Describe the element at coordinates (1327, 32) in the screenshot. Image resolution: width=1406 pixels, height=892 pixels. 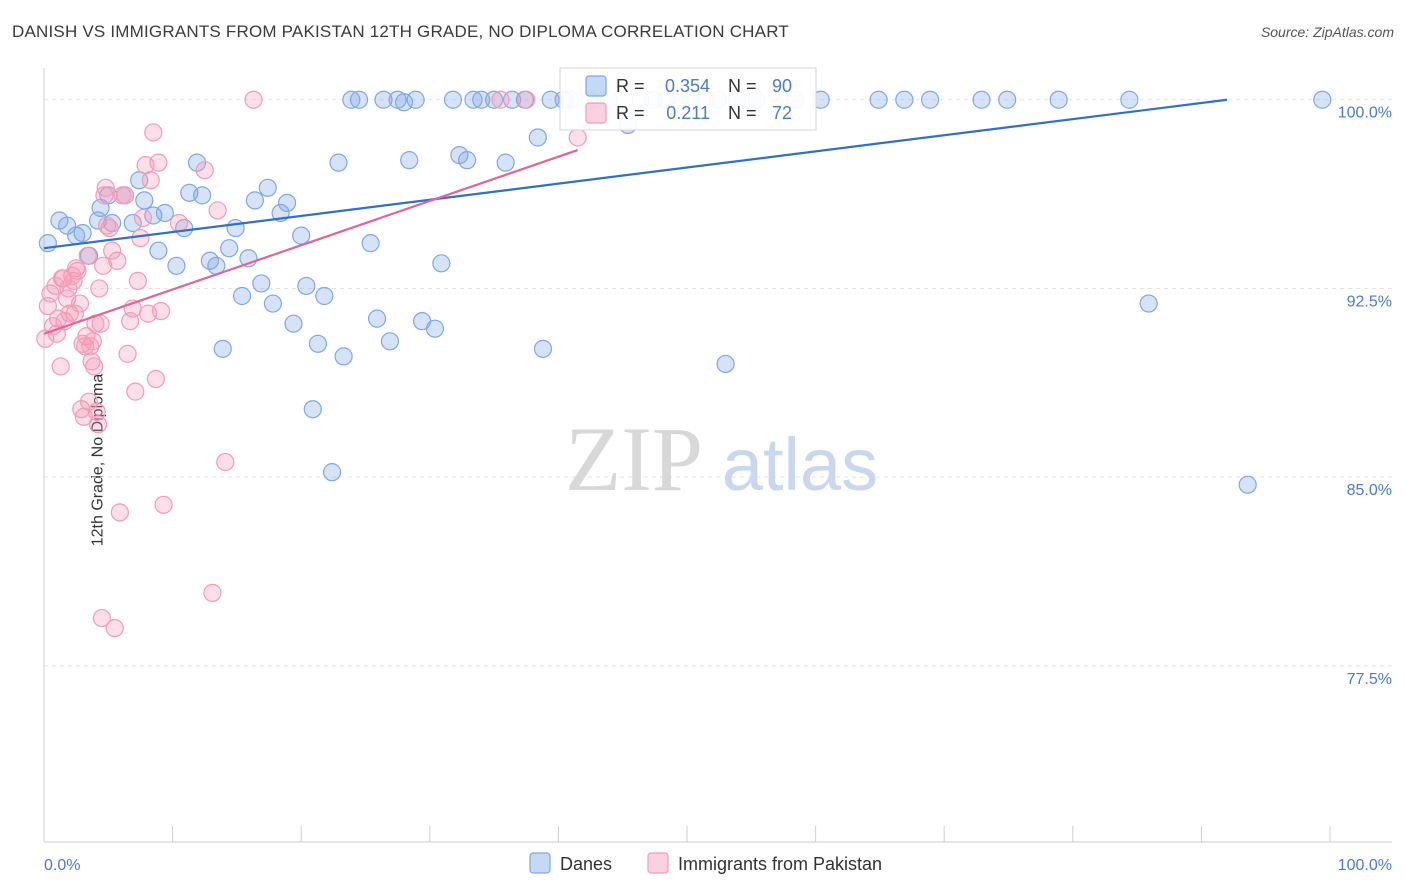
I see `source-credit: Source: ZipAtlas.com` at that location.